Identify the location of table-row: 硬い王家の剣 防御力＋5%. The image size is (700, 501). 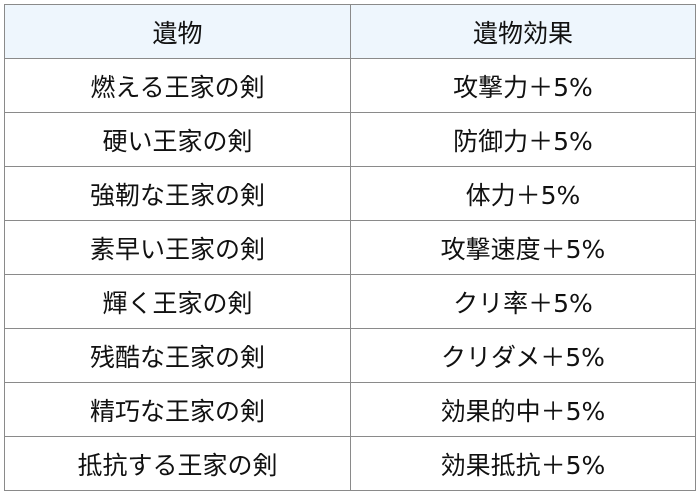
(350, 139).